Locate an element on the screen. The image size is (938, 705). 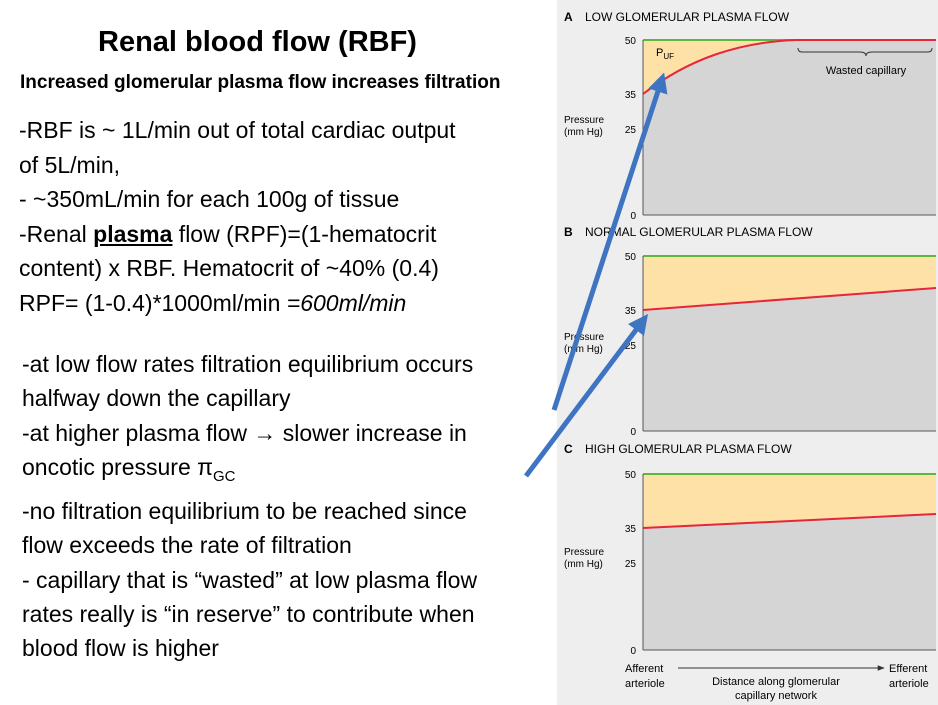
panel-a-area is located at coordinates (789, 127).